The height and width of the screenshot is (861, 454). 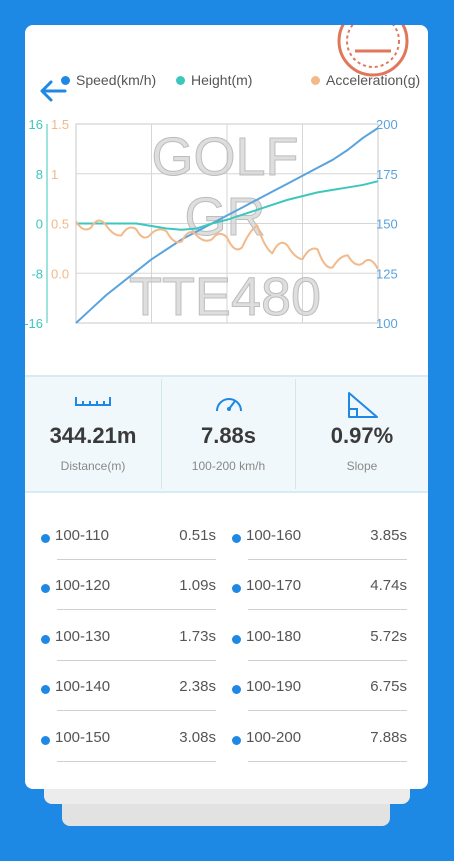 What do you see at coordinates (319, 754) in the screenshot?
I see `split-item: 100-200 7.88s` at bounding box center [319, 754].